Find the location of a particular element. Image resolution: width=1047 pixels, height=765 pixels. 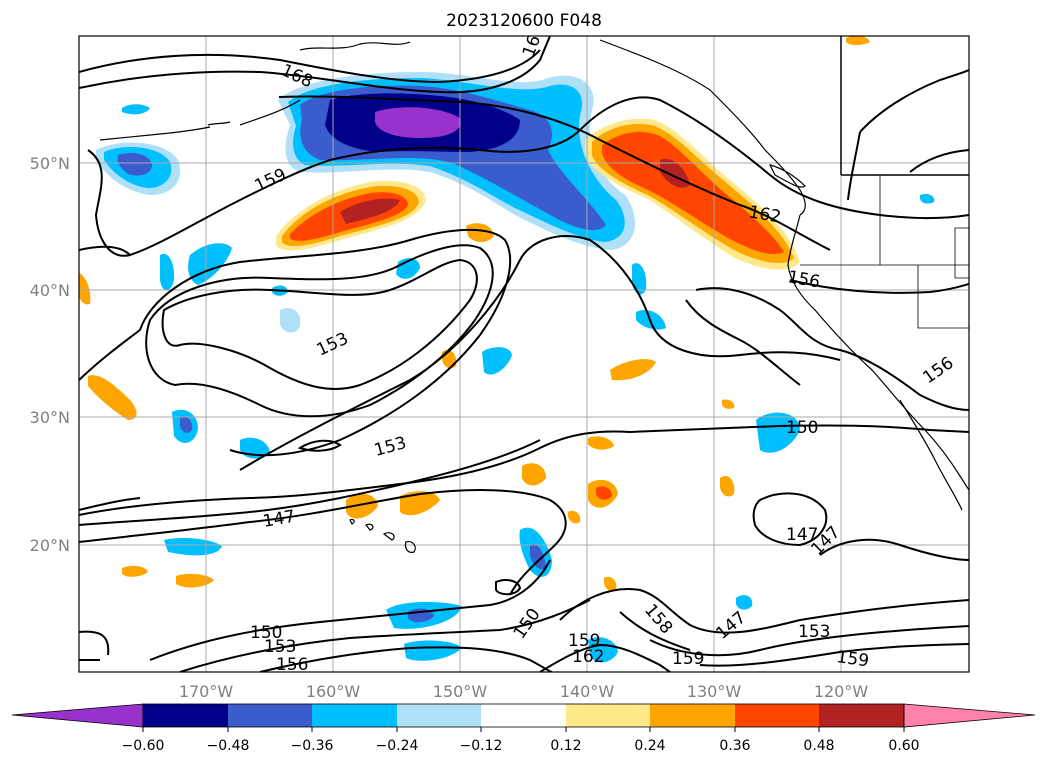

contour-label: 162 is located at coordinates (588, 657).